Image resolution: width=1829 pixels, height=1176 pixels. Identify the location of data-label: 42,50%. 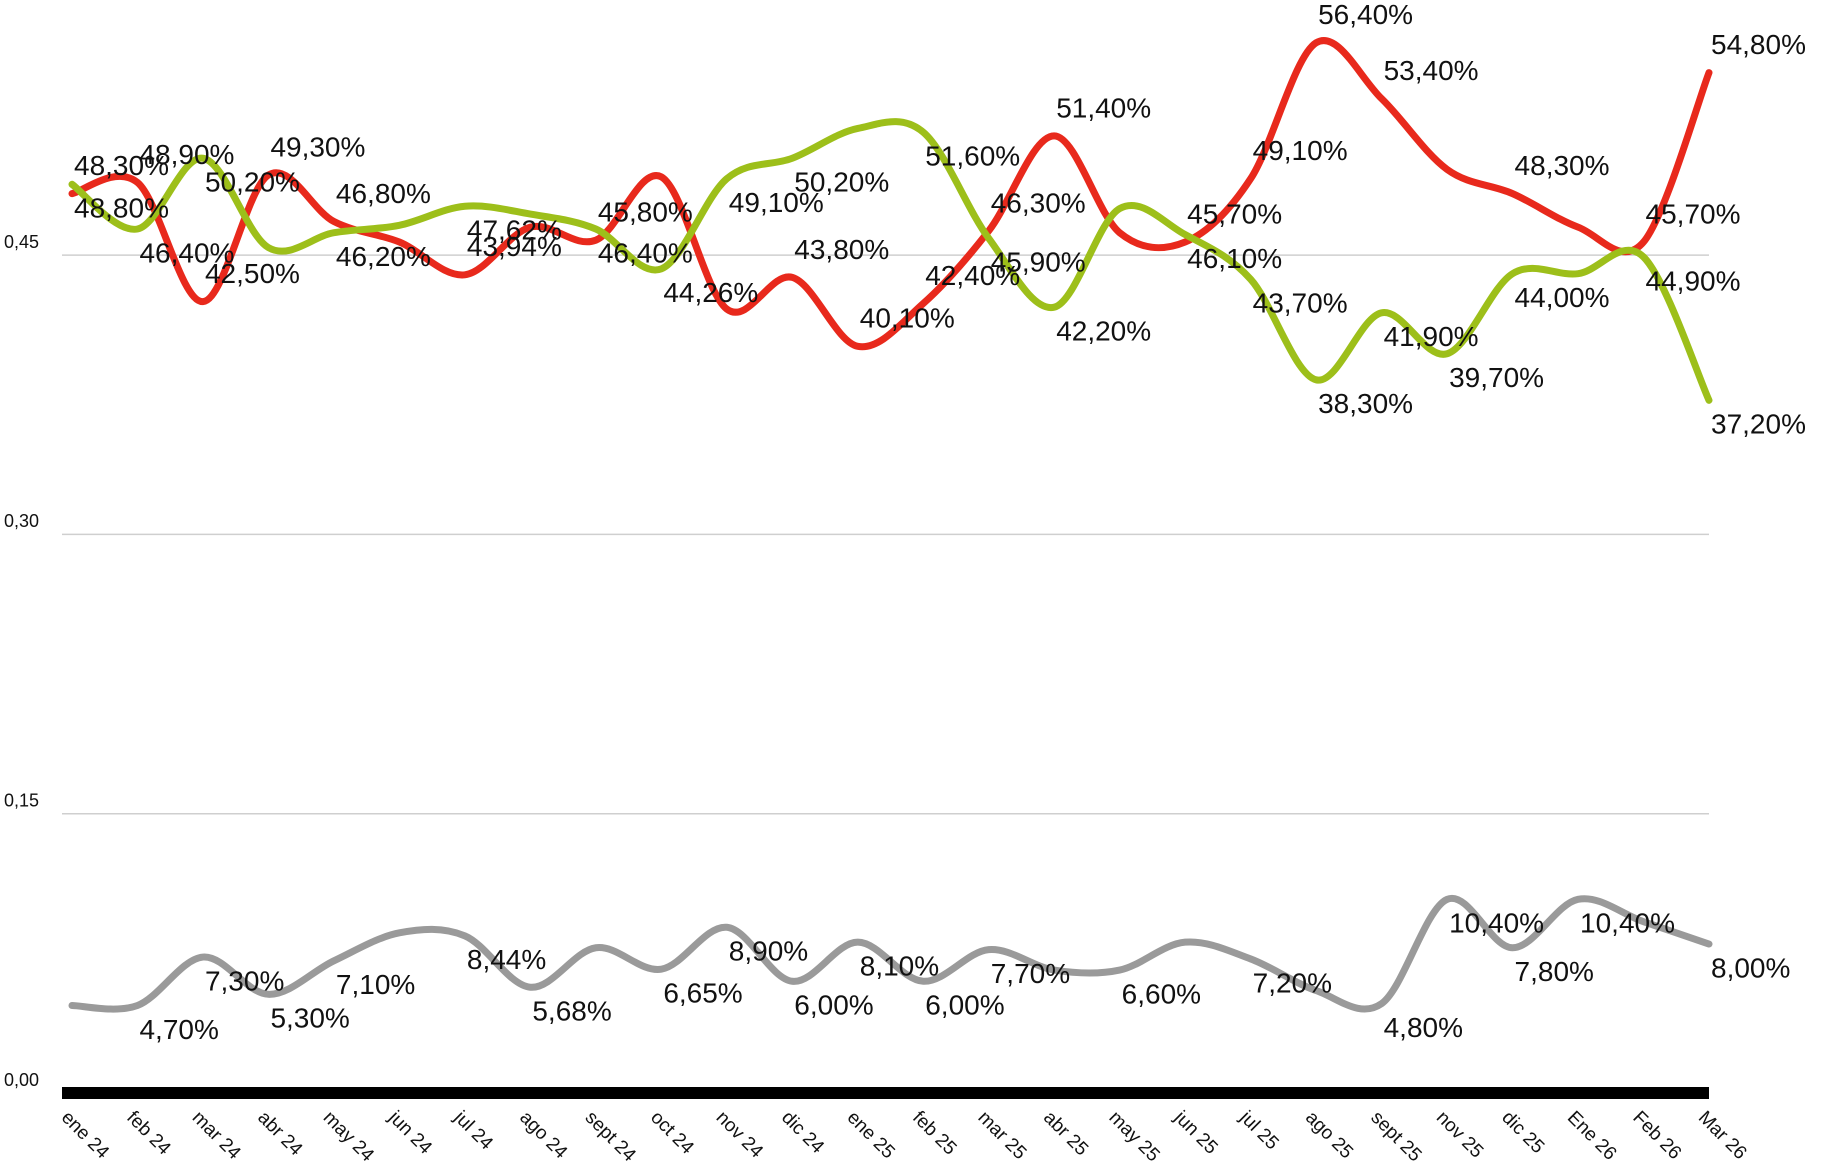
(252, 273).